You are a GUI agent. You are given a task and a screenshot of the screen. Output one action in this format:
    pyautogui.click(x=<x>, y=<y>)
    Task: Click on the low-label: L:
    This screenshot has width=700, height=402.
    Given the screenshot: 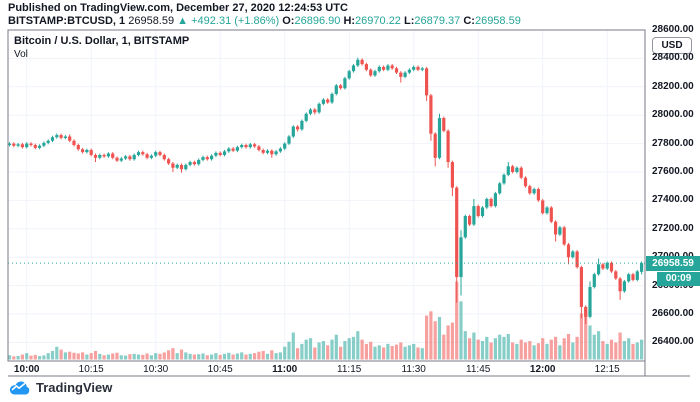 What is the action you would take?
    pyautogui.click(x=409, y=21)
    